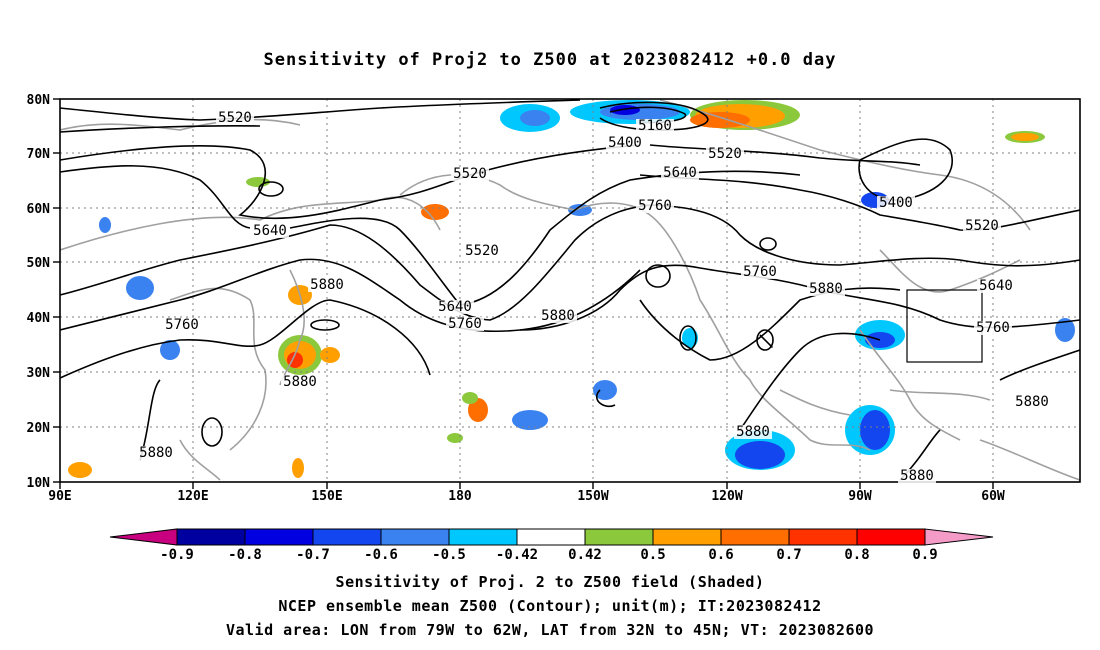 The image size is (1100, 650). What do you see at coordinates (59, 496) in the screenshot?
I see `lon-label: 90E` at bounding box center [59, 496].